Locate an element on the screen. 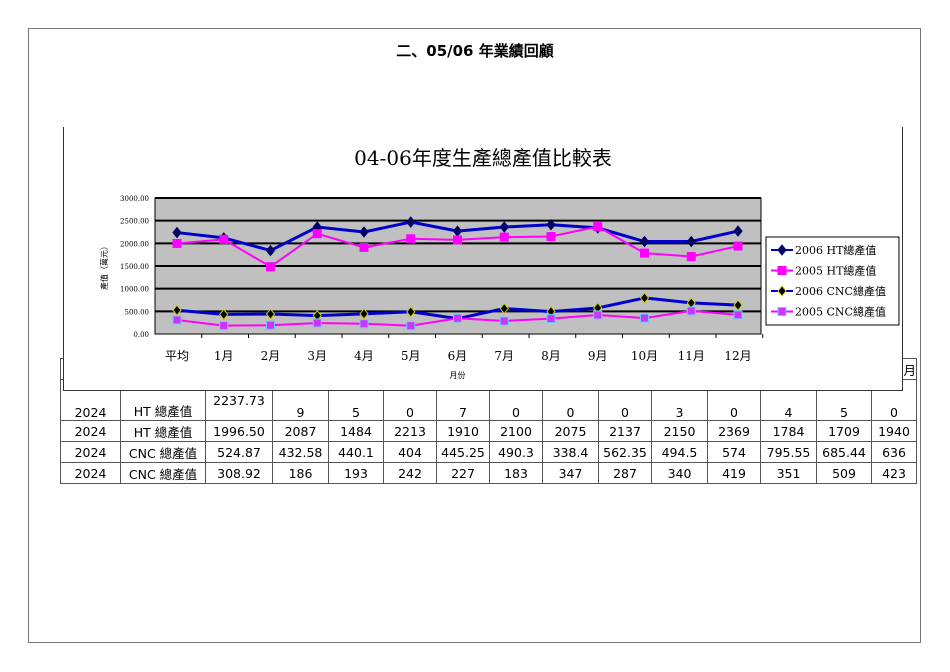  y-tick-label: 0.00 is located at coordinates (141, 335).